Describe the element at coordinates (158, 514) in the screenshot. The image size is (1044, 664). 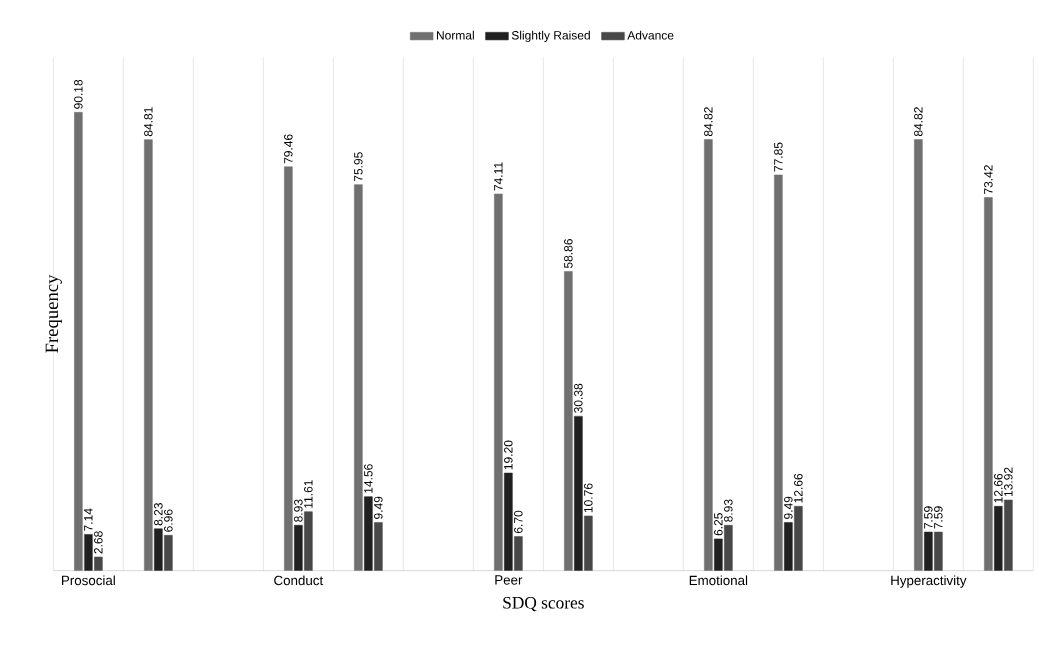
I see `data-label: 8.23` at that location.